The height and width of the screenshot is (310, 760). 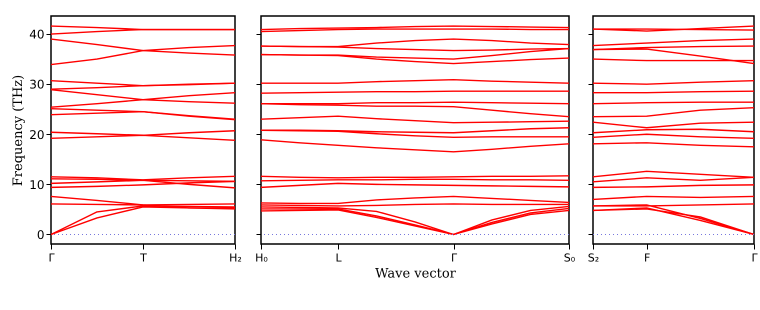 I want to click on y-tick-label: 20, so click(x=36, y=135).